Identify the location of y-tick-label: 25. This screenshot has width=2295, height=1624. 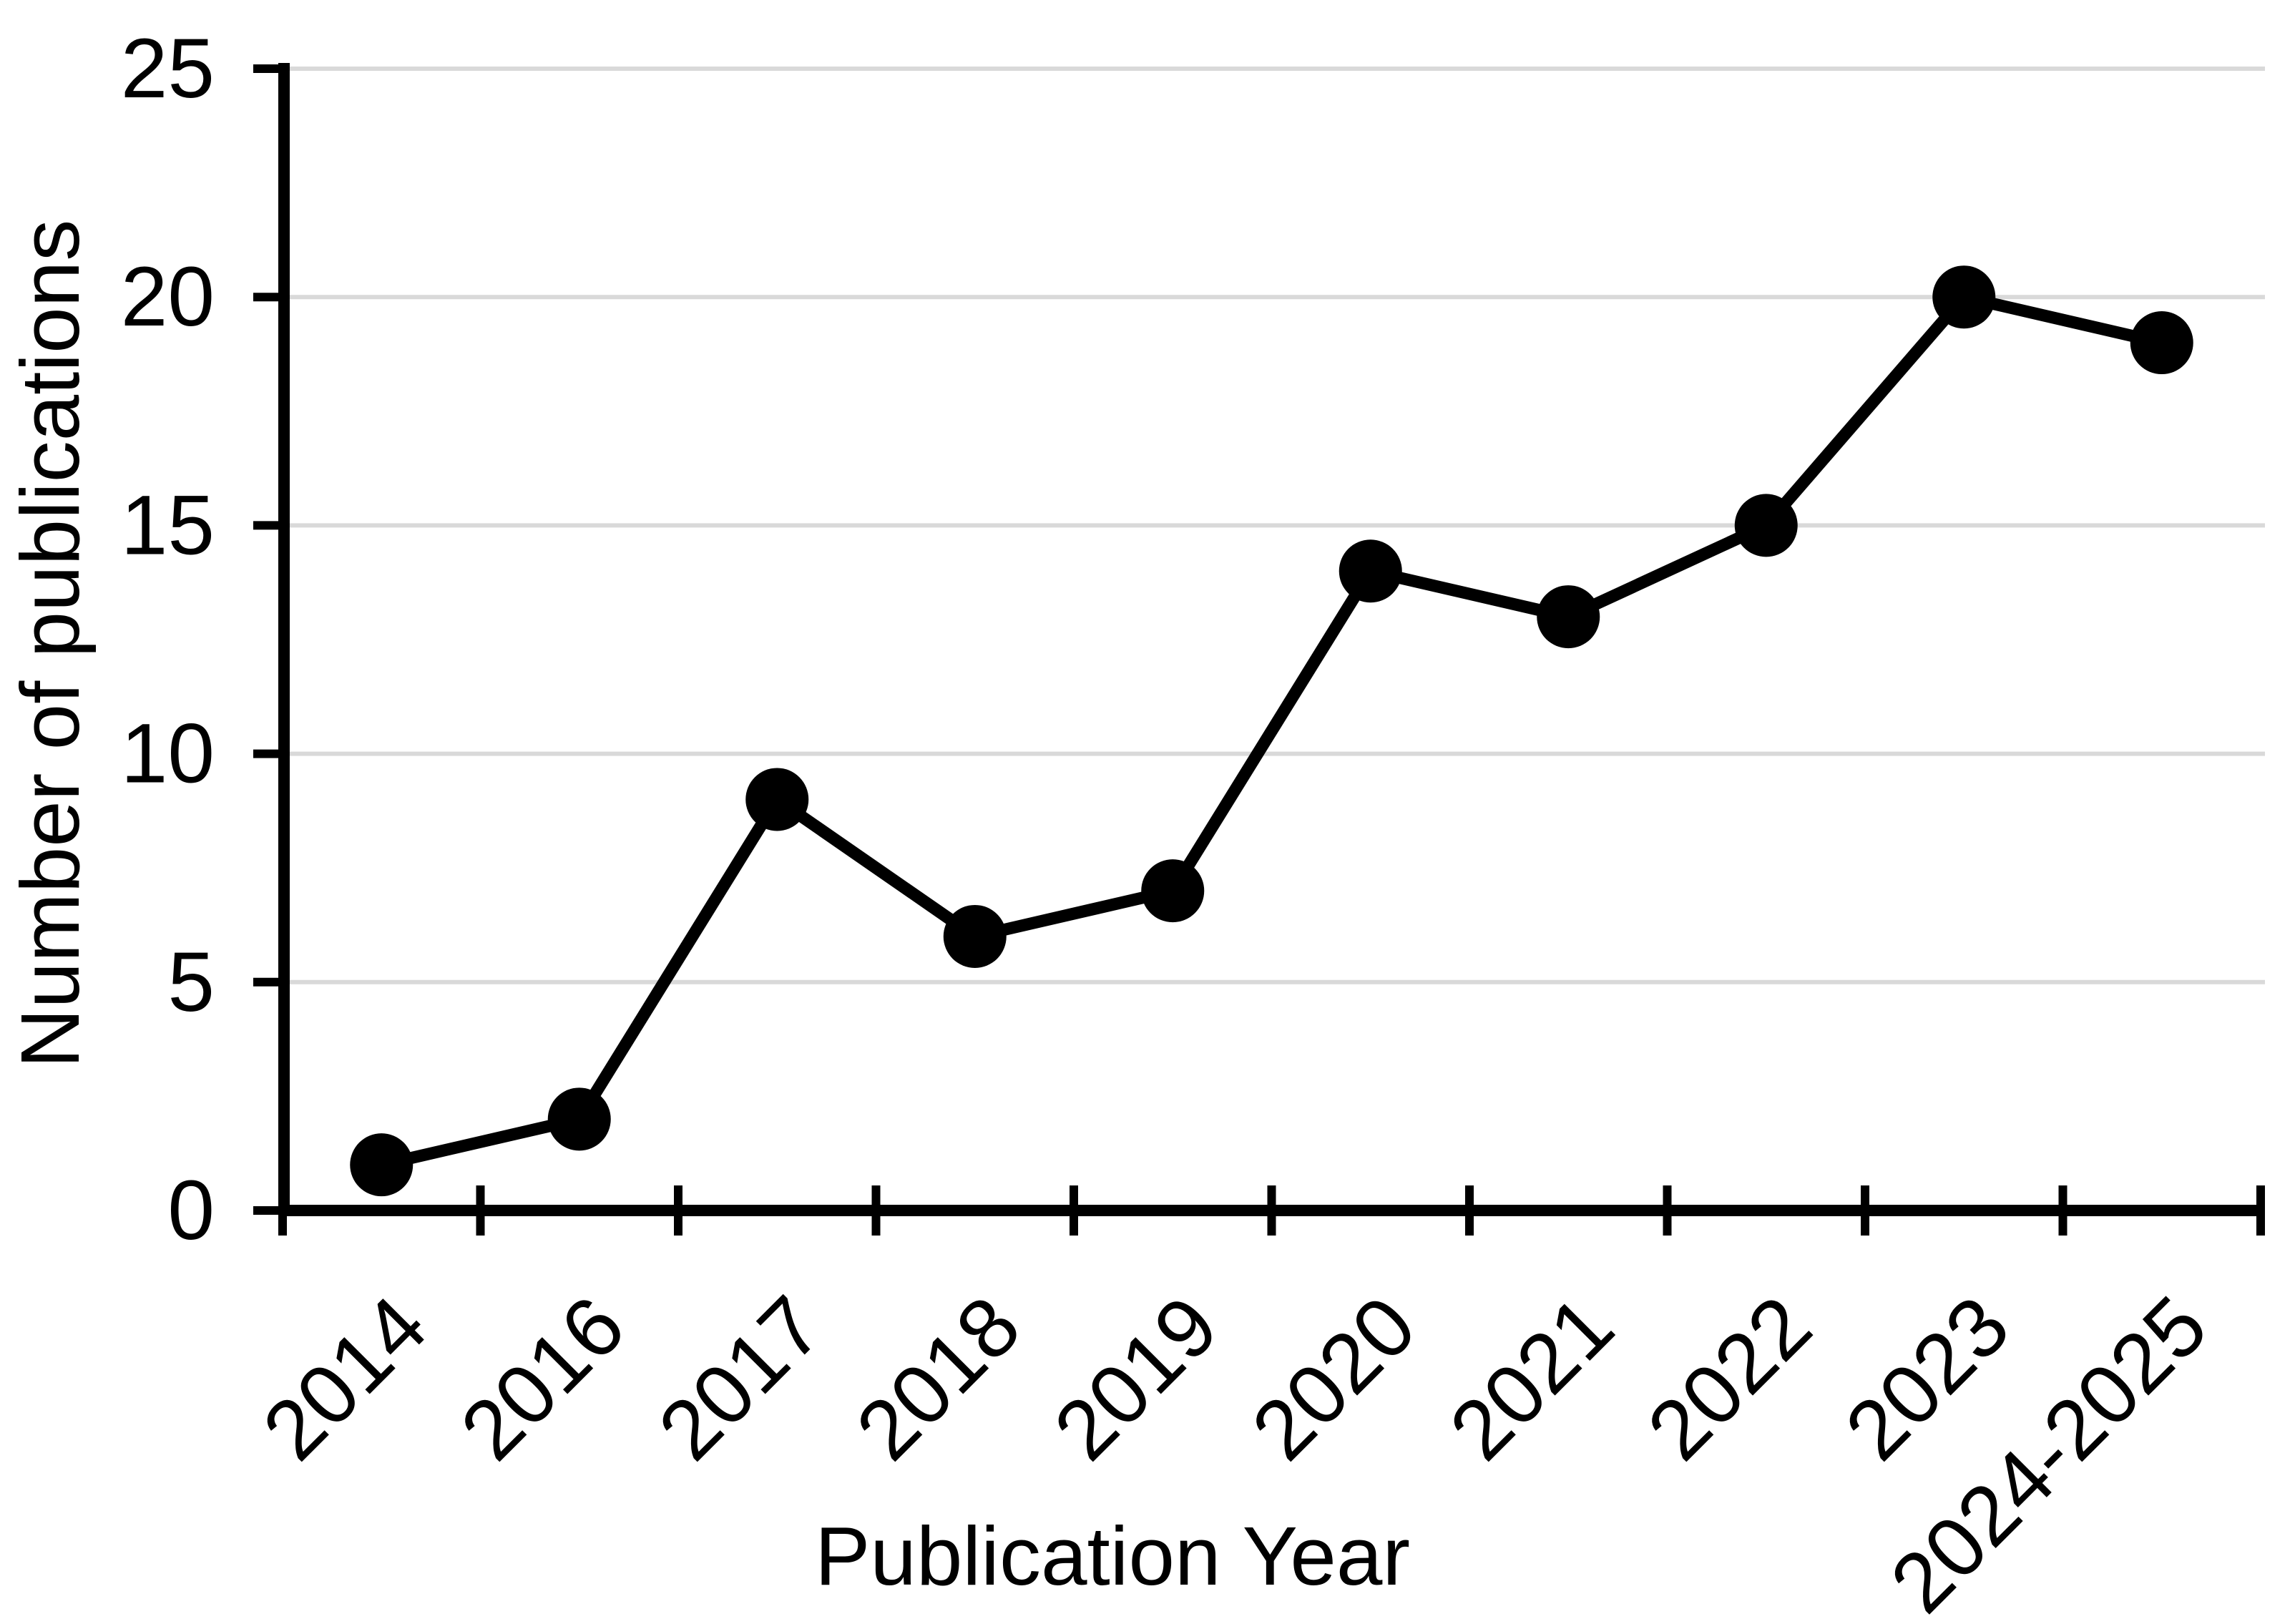
(168, 68).